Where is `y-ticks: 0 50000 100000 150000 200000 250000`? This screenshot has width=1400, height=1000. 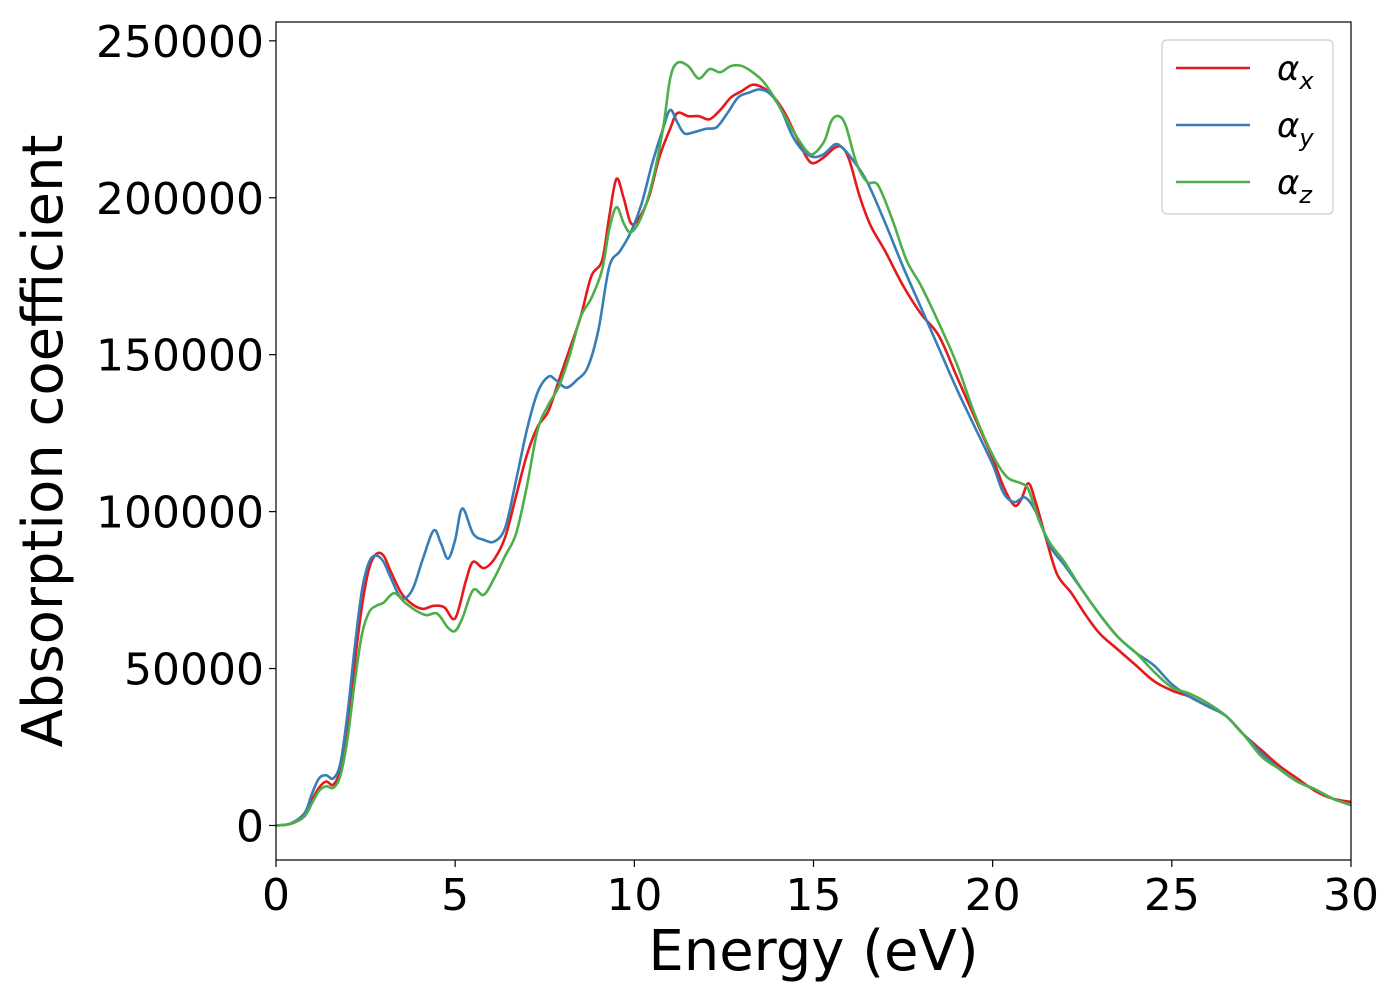 y-ticks: 0 50000 100000 150000 200000 250000 is located at coordinates (186, 434).